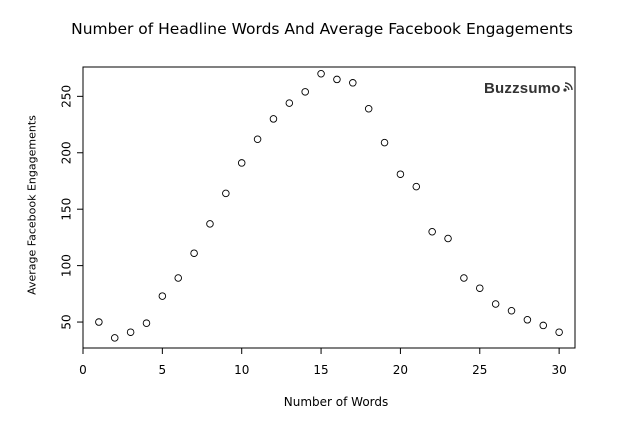  What do you see at coordinates (83, 370) in the screenshot?
I see `x-tick-label: 0` at bounding box center [83, 370].